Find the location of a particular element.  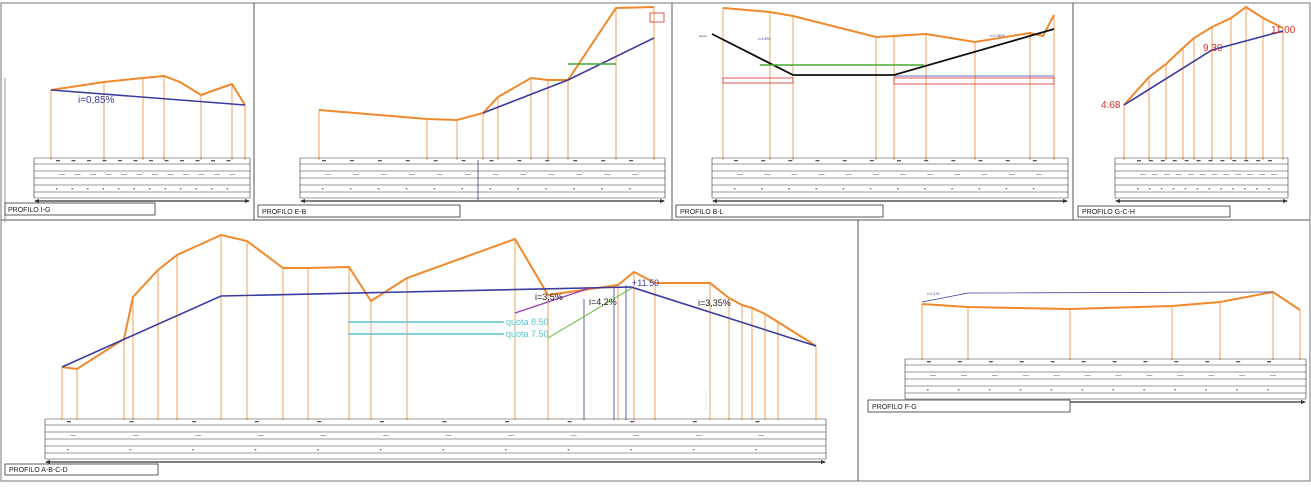

profile-title: PROFILO I-G is located at coordinates (29, 210).